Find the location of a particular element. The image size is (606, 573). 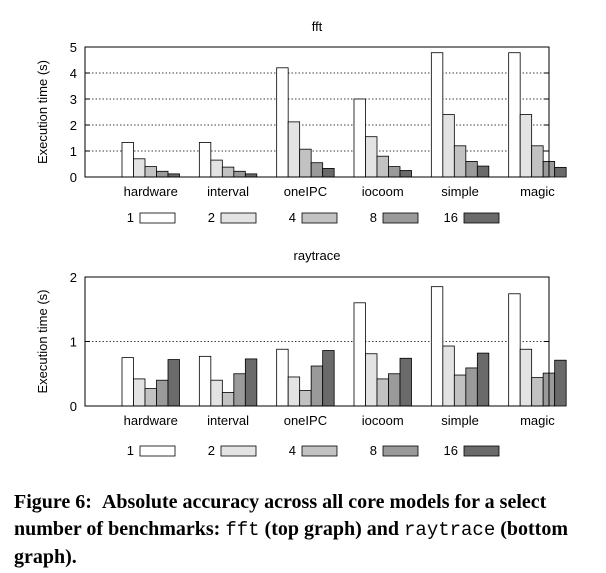

chart1-y-tick-label: 5 is located at coordinates (73, 47).